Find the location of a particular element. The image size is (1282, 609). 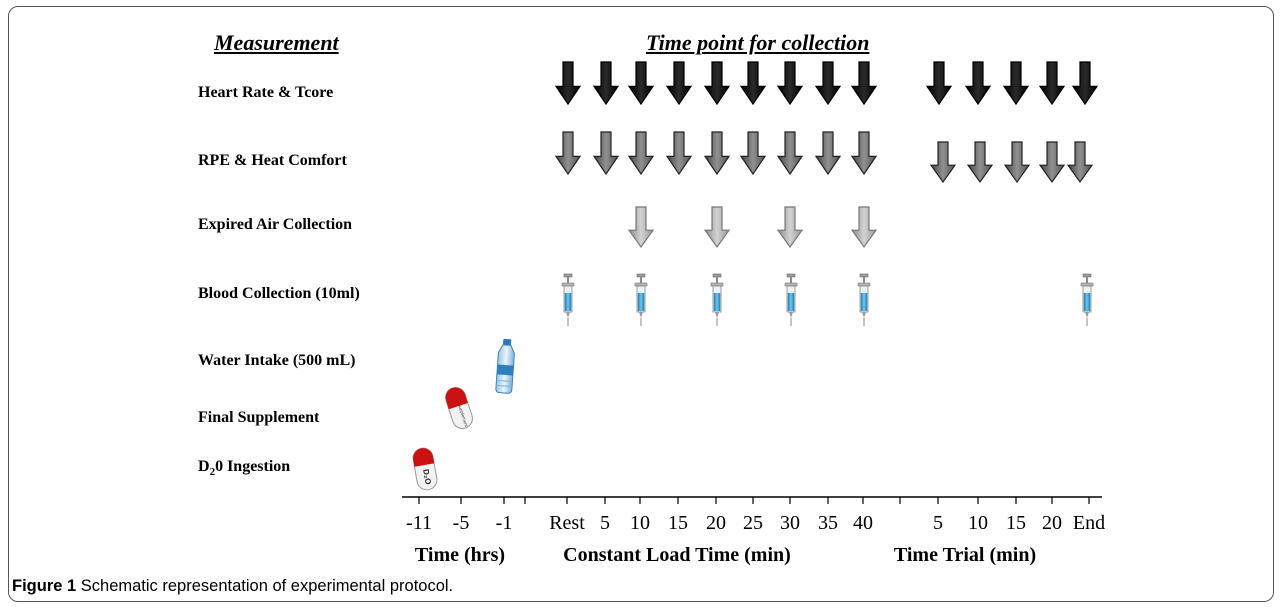

water-bottle-icon is located at coordinates (505, 366).